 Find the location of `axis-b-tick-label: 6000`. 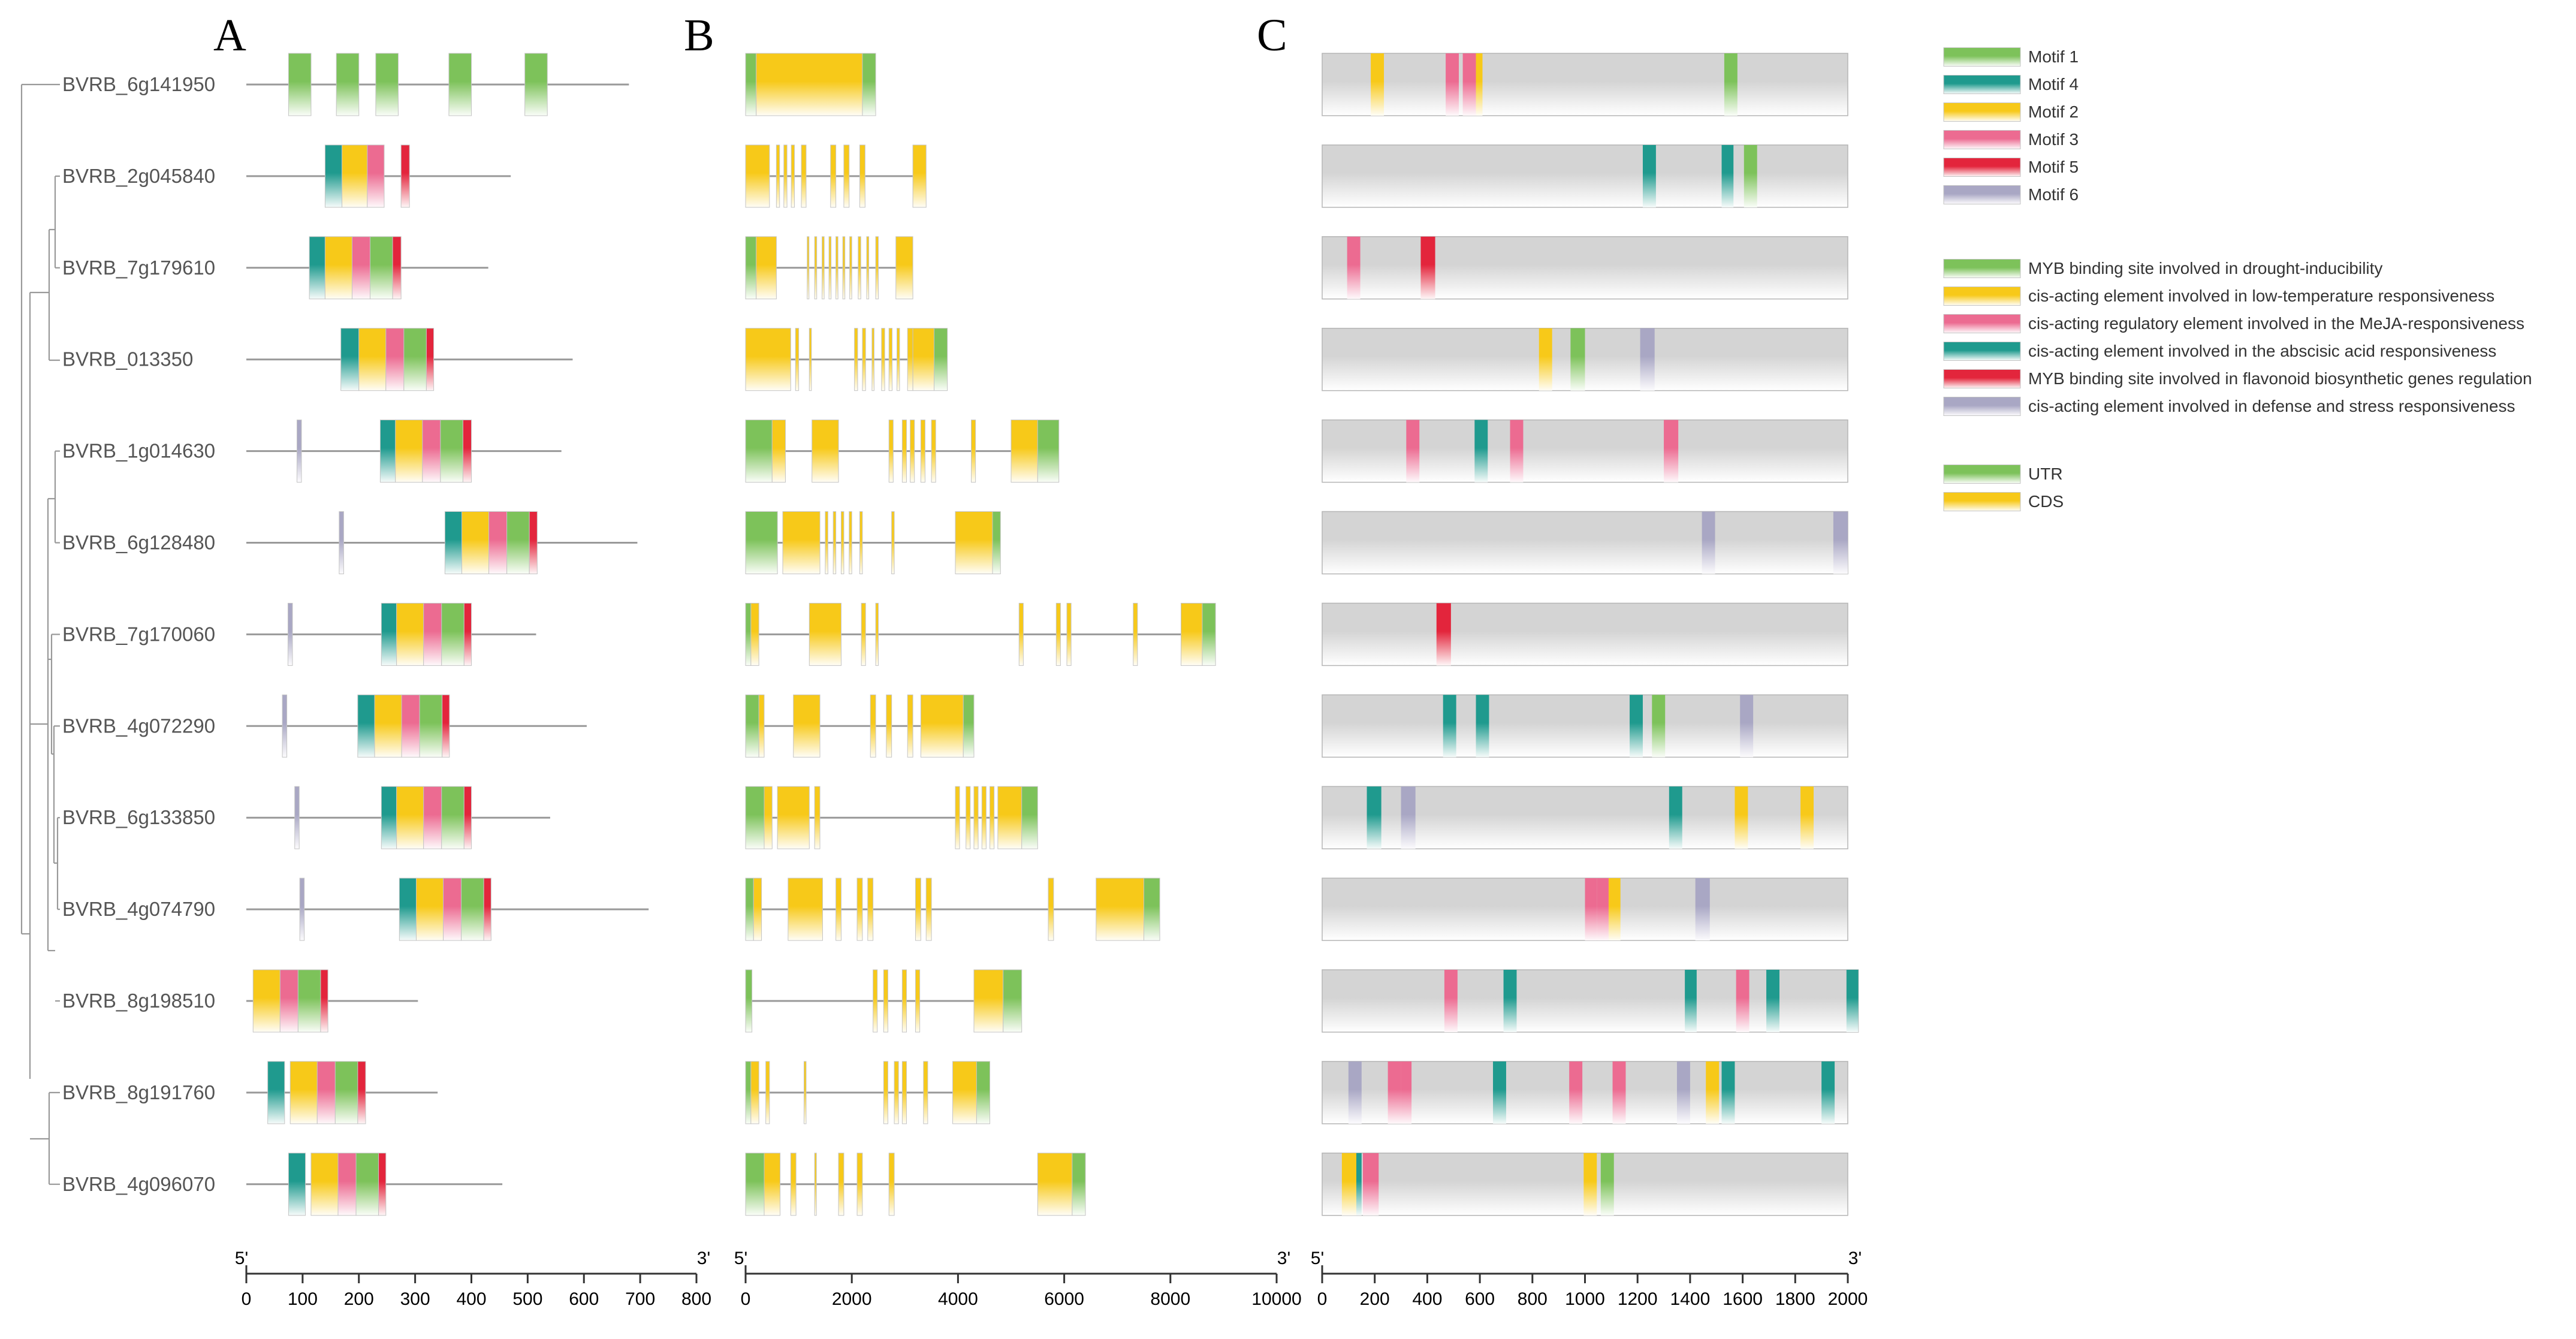

axis-b-tick-label: 6000 is located at coordinates (1064, 1299).